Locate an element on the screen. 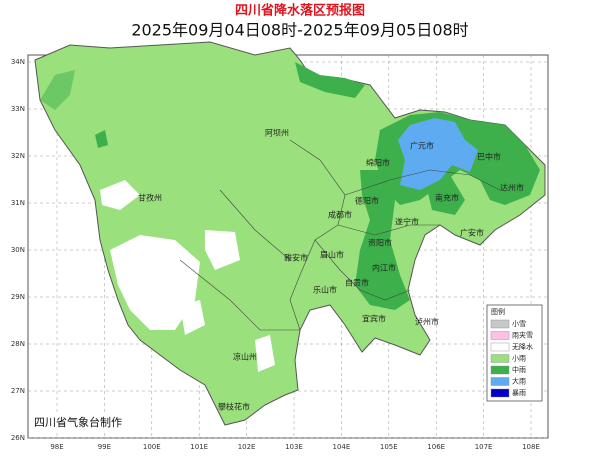 This screenshot has height=466, width=600. city-label: 资阳市 is located at coordinates (380, 243).